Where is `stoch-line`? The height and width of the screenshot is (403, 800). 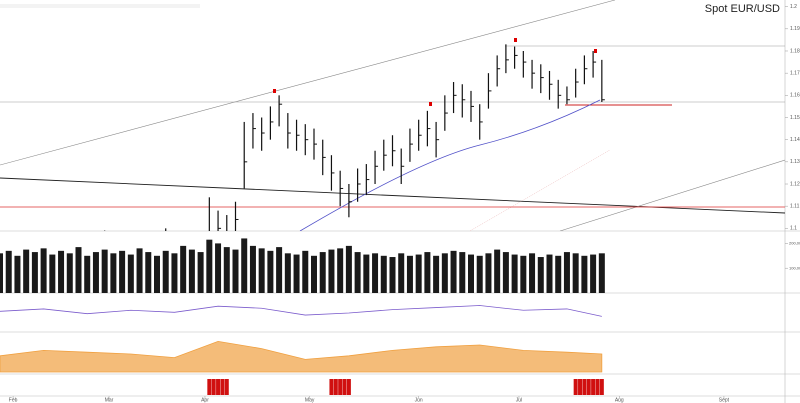
stoch-line is located at coordinates (301, 356).